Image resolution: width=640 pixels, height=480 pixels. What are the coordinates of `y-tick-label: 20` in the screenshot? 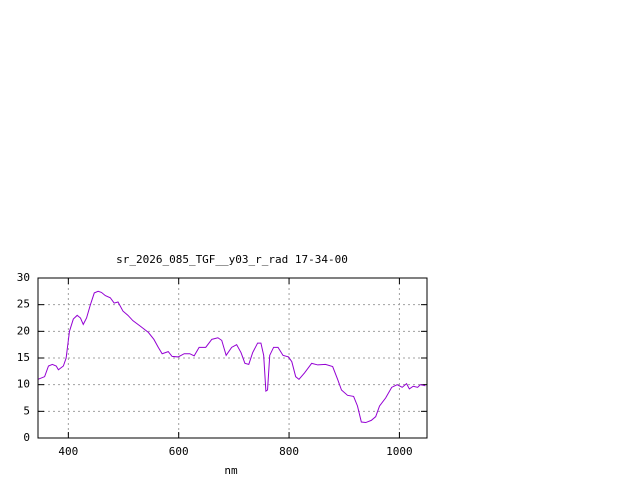 It's located at (23, 330).